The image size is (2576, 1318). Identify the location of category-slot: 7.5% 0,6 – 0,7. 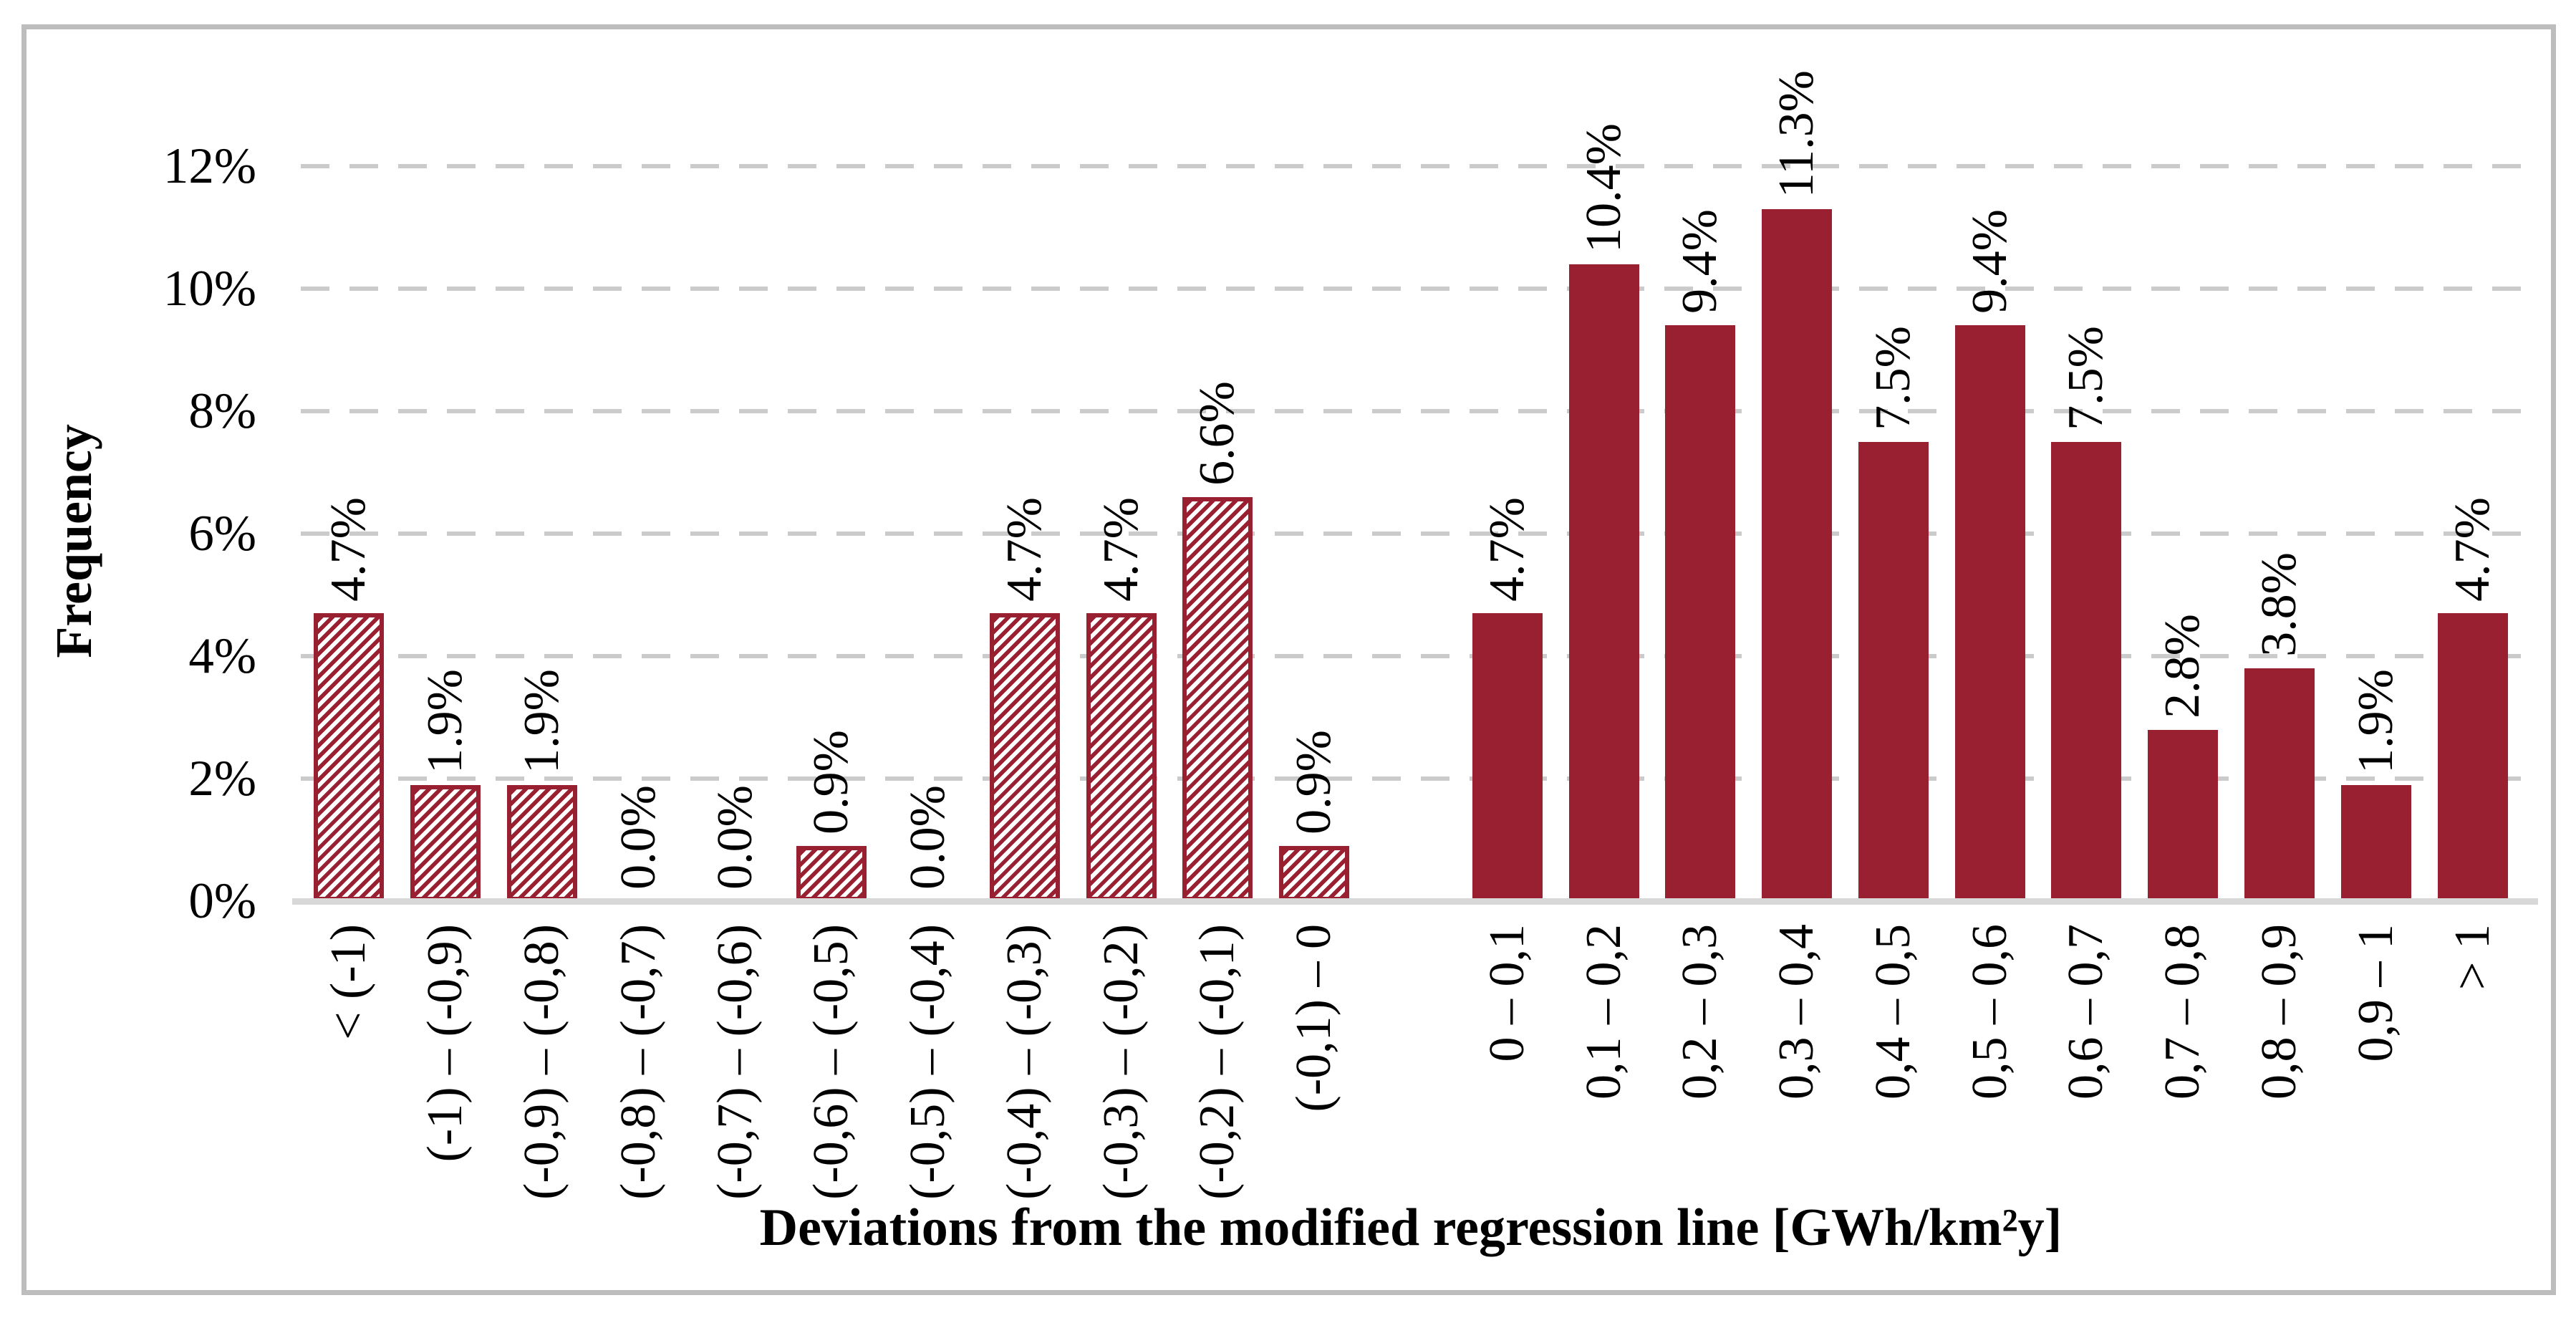
(2086, 633).